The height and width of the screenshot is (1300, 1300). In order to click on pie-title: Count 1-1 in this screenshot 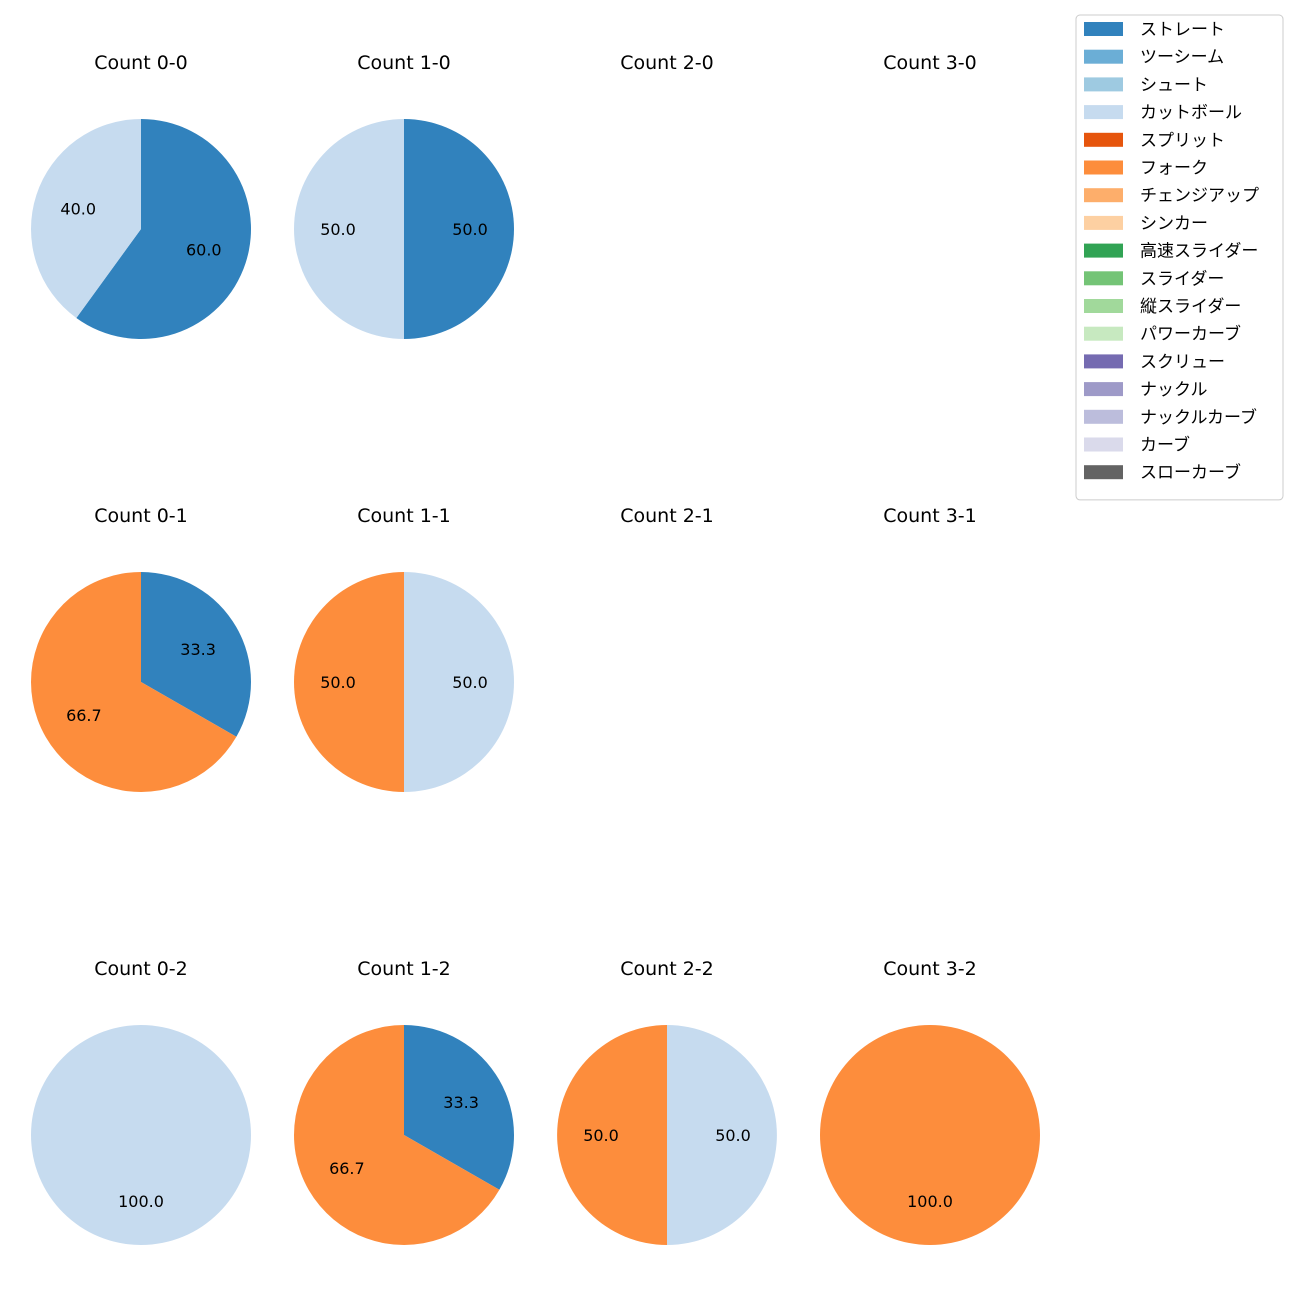, I will do `click(404, 516)`.